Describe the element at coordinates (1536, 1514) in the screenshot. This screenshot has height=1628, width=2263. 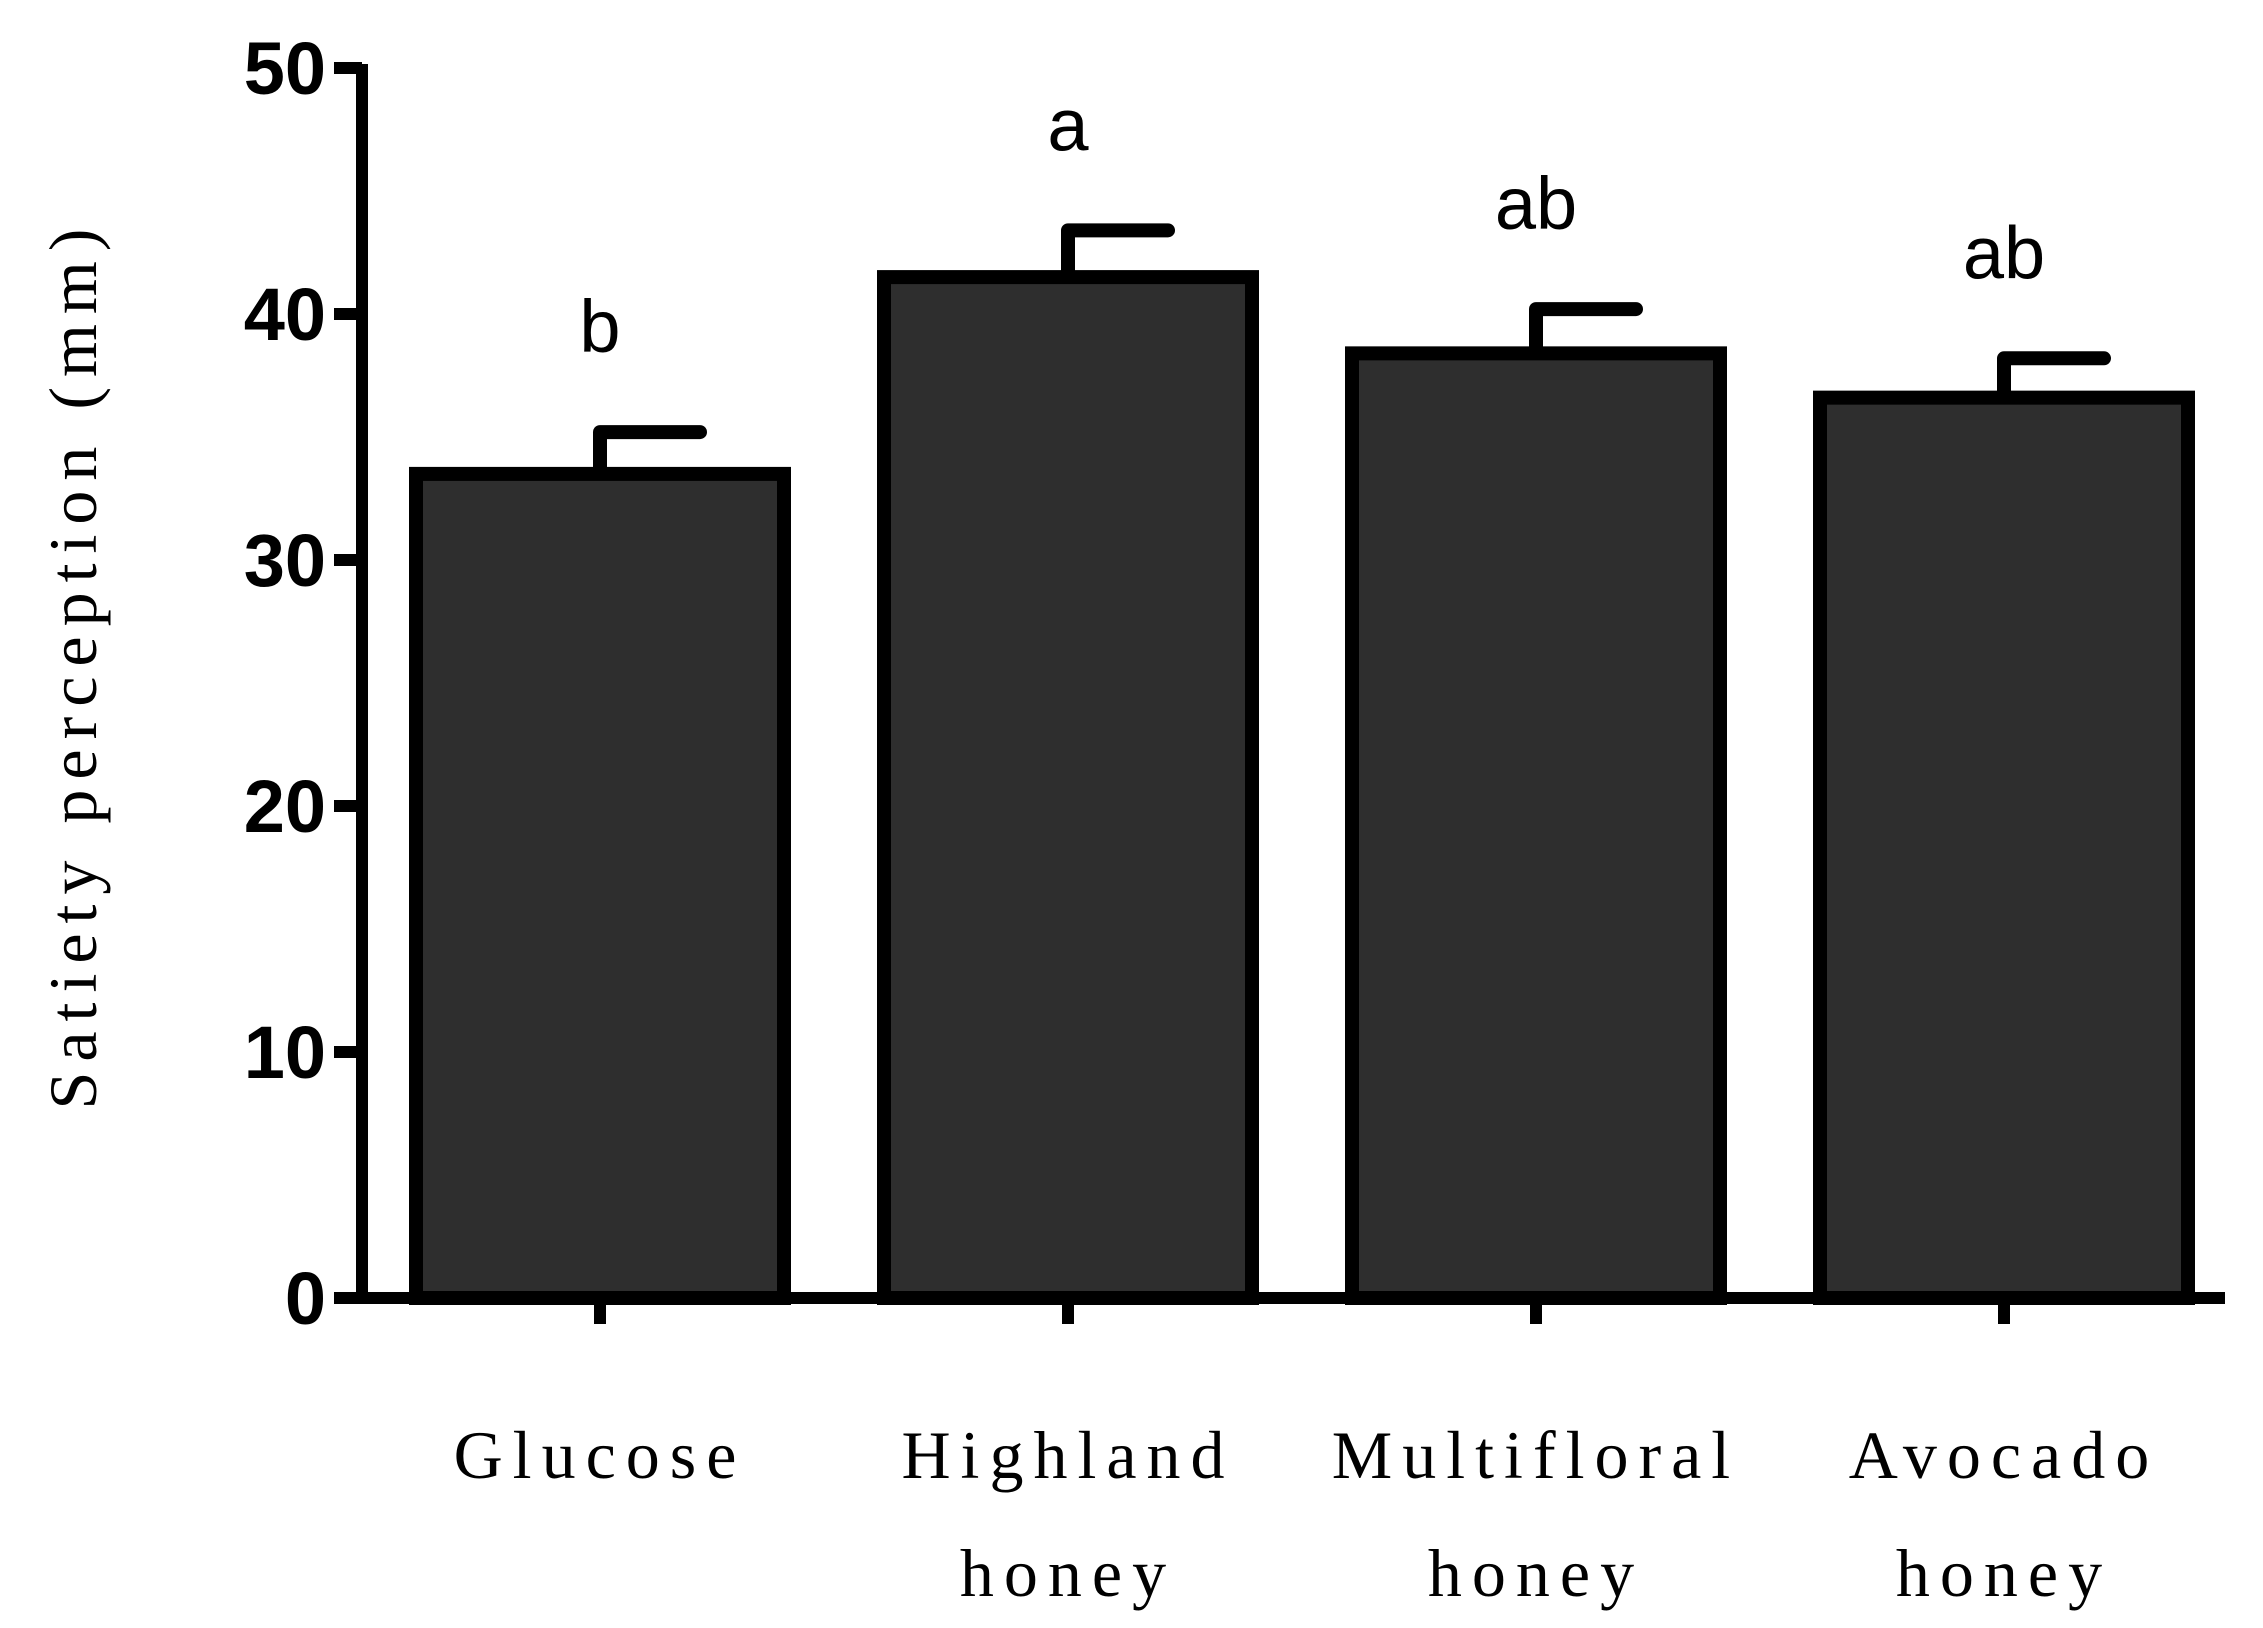
I see `x-tick-label: Multifloral honey` at that location.